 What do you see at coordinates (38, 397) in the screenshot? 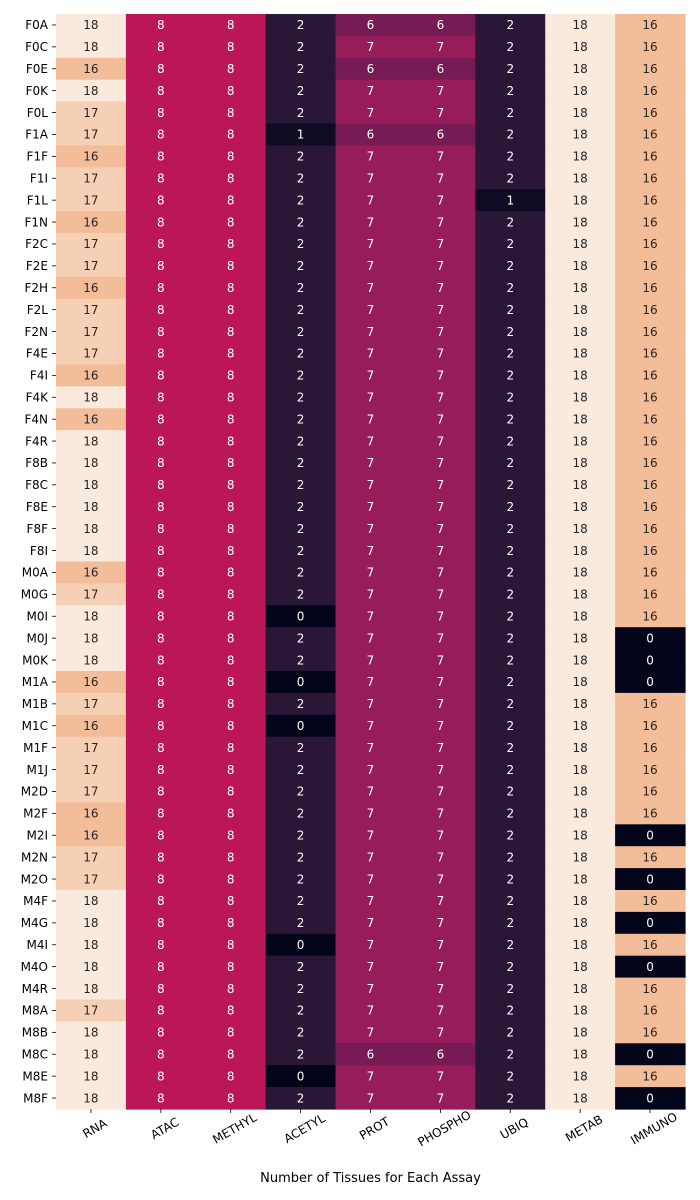
I see `y-tick-label: F4K` at bounding box center [38, 397].